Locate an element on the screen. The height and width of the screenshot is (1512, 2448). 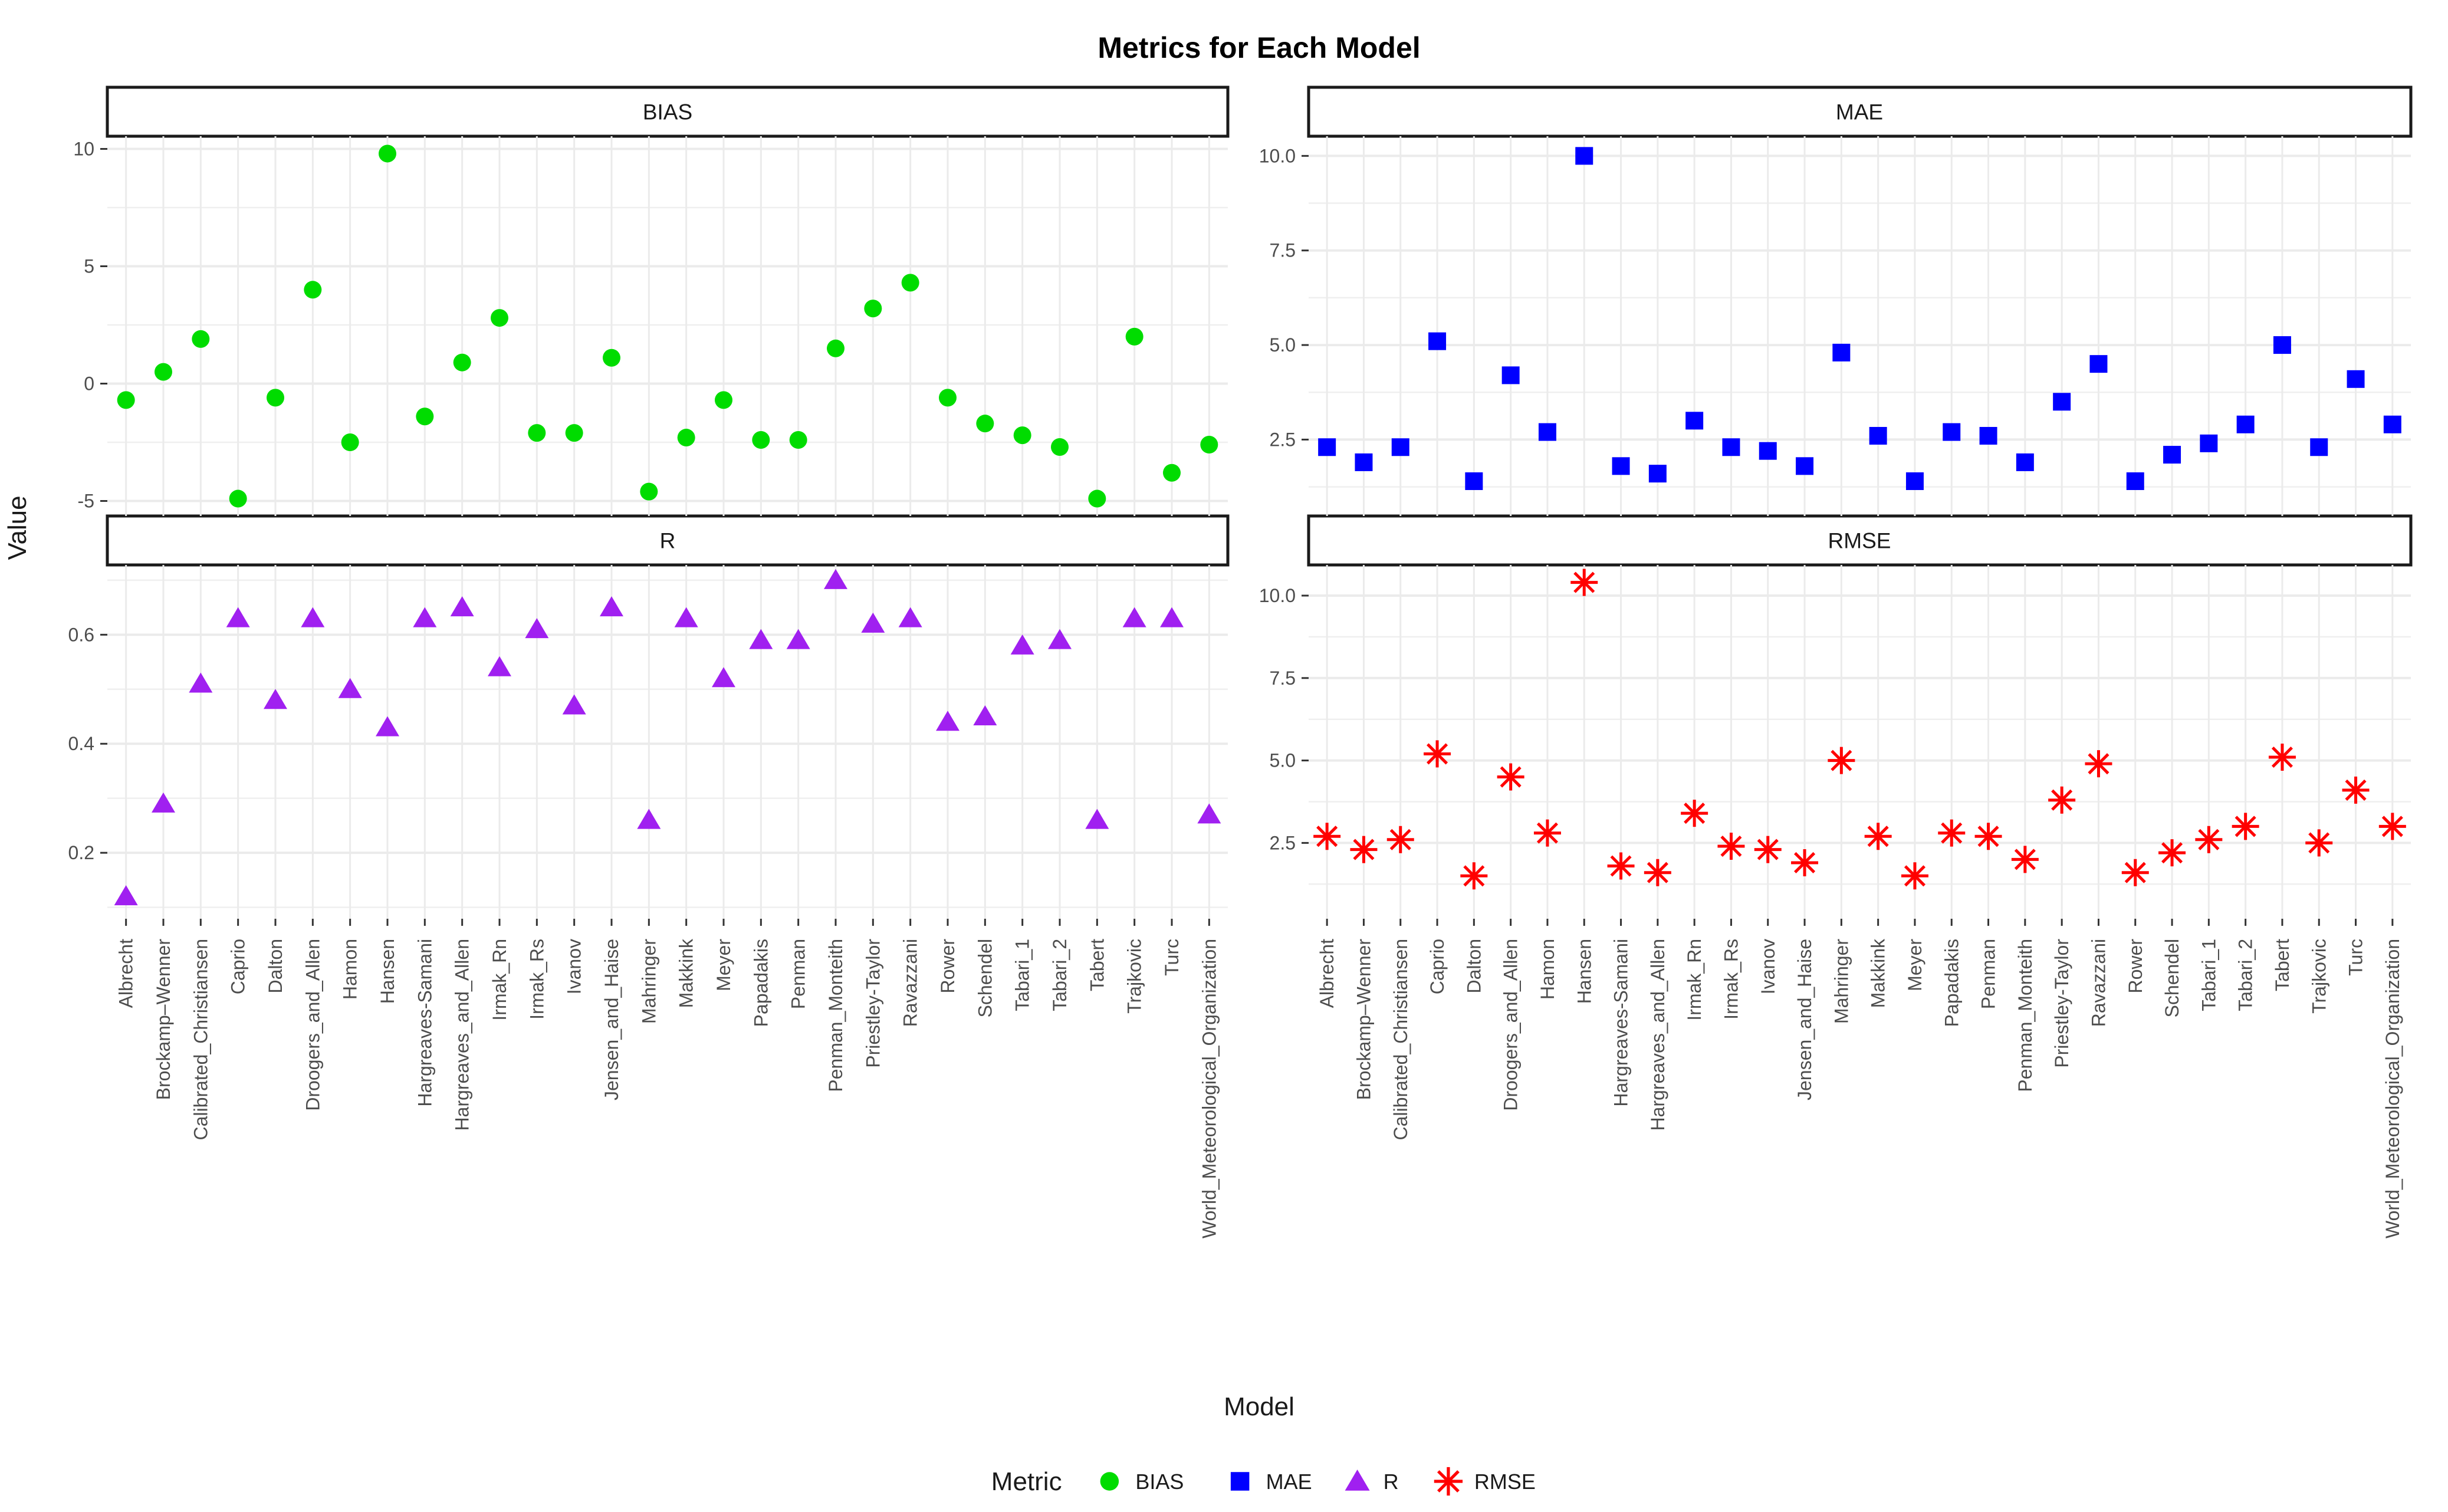
x-tick-label: Penman is located at coordinates (1988, 974).